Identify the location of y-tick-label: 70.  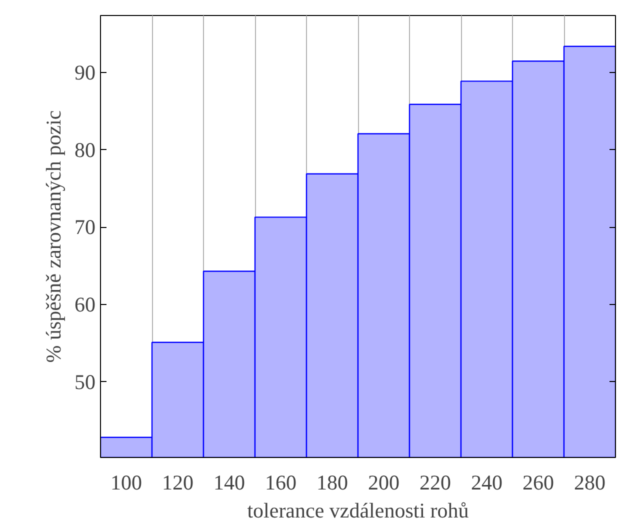
(85, 227).